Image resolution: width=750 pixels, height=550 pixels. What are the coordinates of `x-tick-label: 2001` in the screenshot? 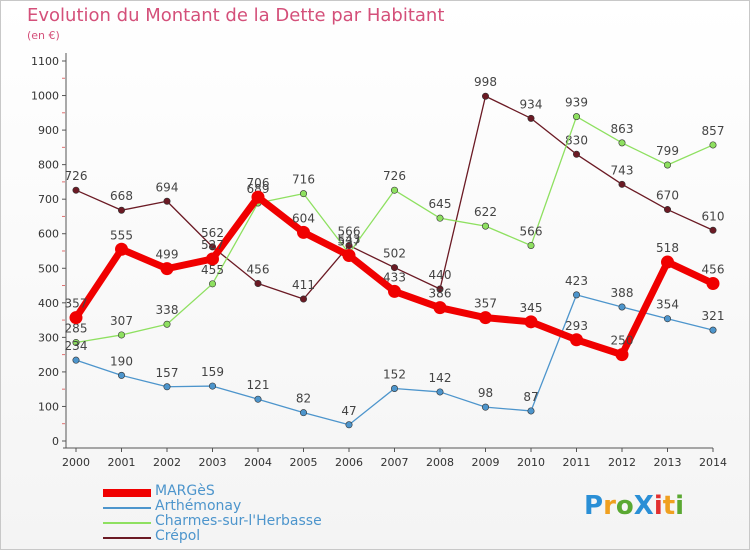 It's located at (122, 462).